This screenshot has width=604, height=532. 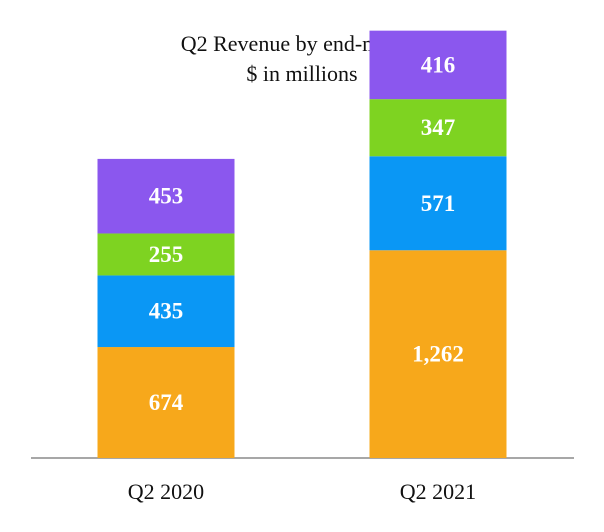 I want to click on data-label-0-0: 674, so click(x=166, y=402).